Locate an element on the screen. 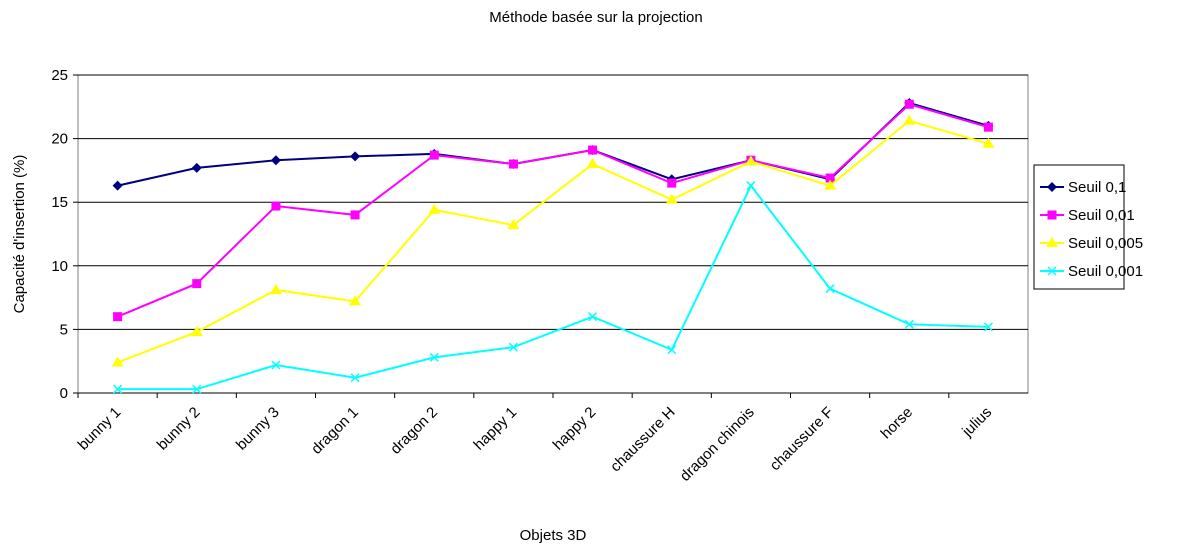 The height and width of the screenshot is (555, 1192). y-tick-label: 10 is located at coordinates (59, 266).